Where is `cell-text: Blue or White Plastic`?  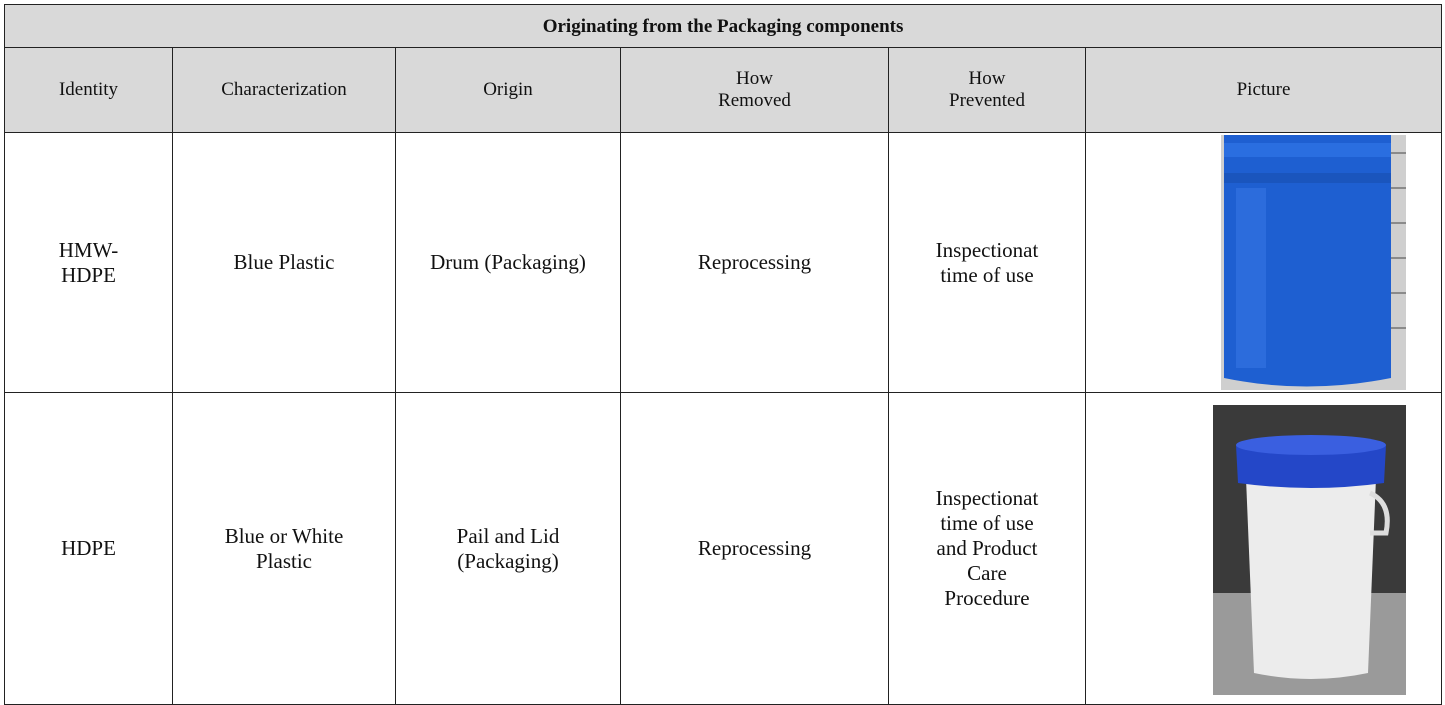 cell-text: Blue or White Plastic is located at coordinates (284, 548).